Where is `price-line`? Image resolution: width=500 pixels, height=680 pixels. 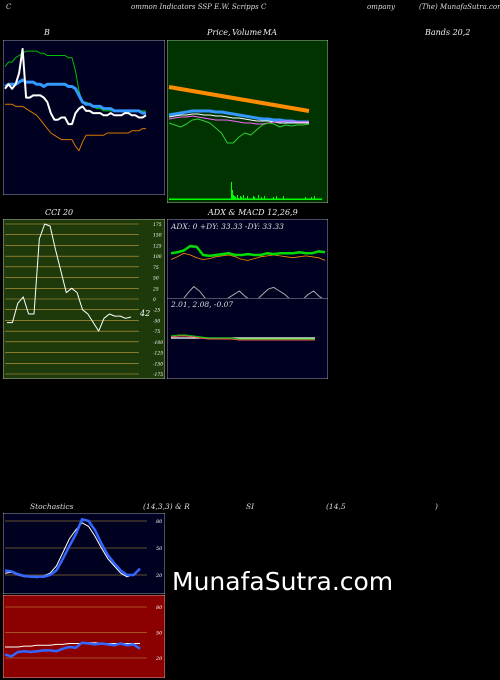 price-line is located at coordinates (239, 131).